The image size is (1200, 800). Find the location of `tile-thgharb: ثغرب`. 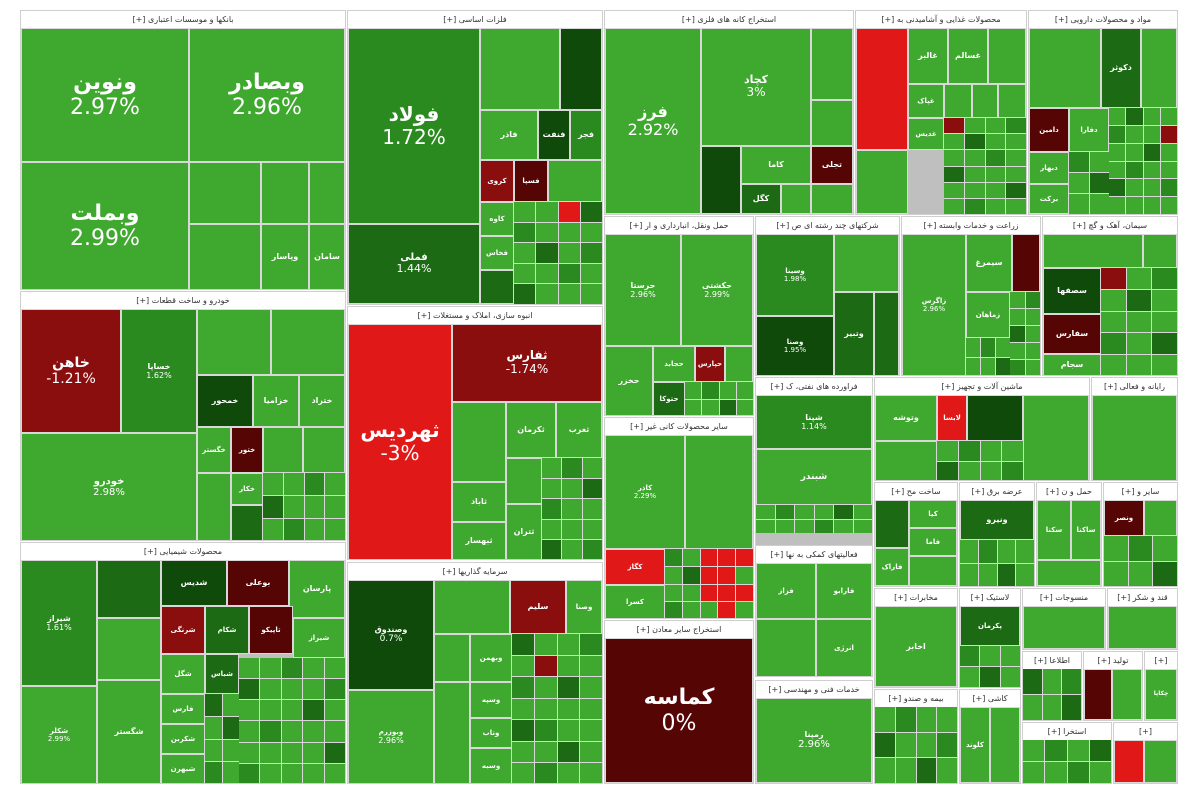

tile-thgharb: ثغرب is located at coordinates (579, 430).